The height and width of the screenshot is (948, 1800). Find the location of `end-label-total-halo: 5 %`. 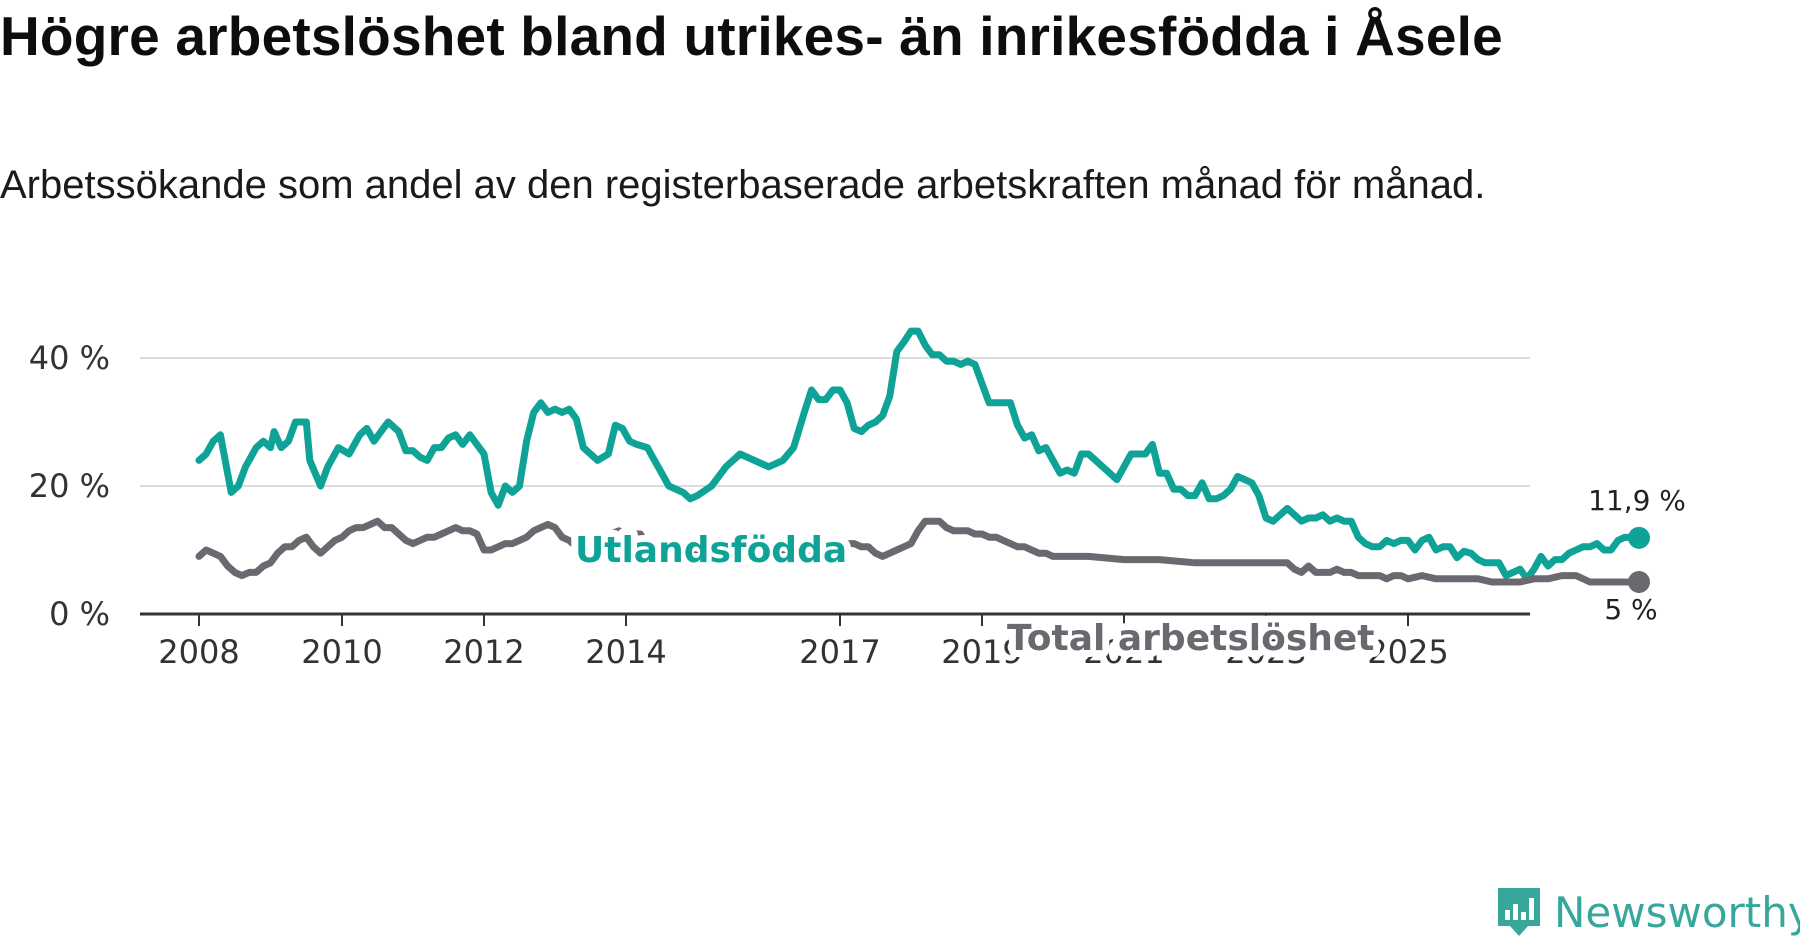

end-label-total-halo: 5 % is located at coordinates (1630, 609).